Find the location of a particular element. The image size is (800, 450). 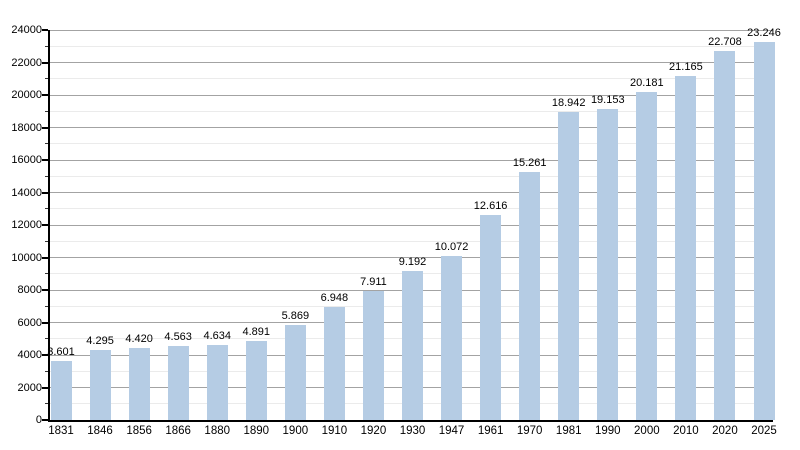

y-tick-label: 2000 is located at coordinates (29, 387).